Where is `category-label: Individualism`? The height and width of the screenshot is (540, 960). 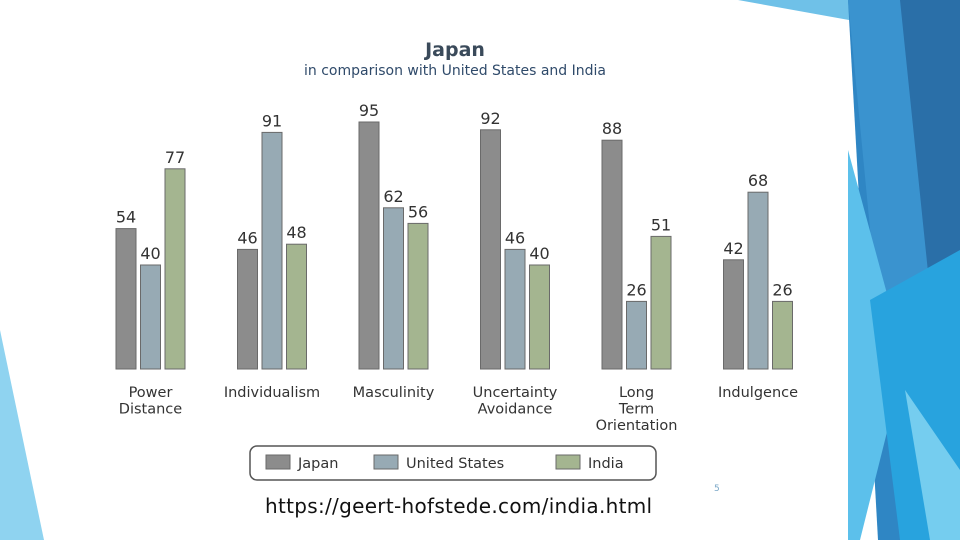 category-label: Individualism is located at coordinates (272, 393).